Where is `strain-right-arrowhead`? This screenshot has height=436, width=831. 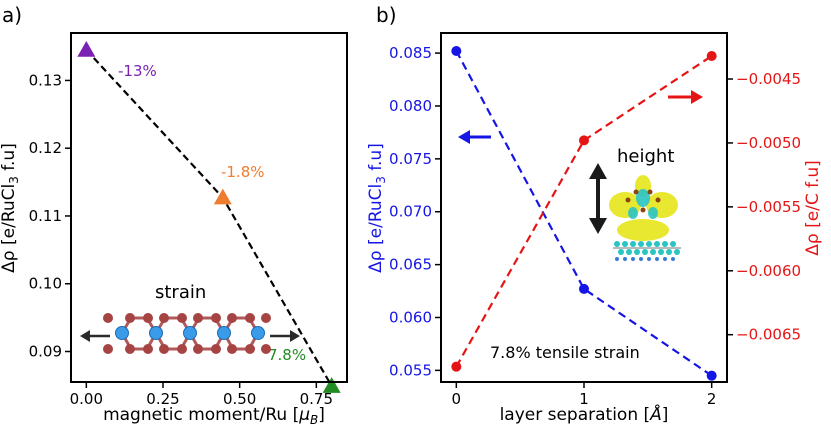 strain-right-arrowhead is located at coordinates (295, 336).